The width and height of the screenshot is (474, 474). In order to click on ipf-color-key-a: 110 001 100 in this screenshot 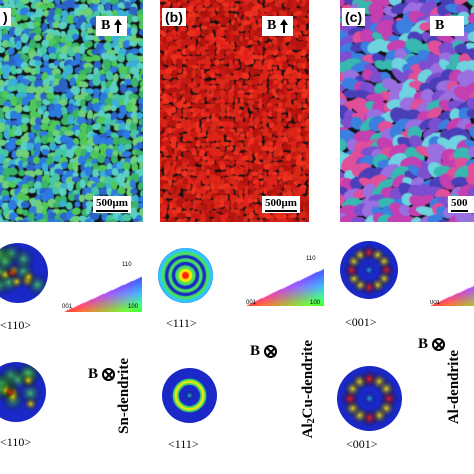, I will do `click(102, 287)`.